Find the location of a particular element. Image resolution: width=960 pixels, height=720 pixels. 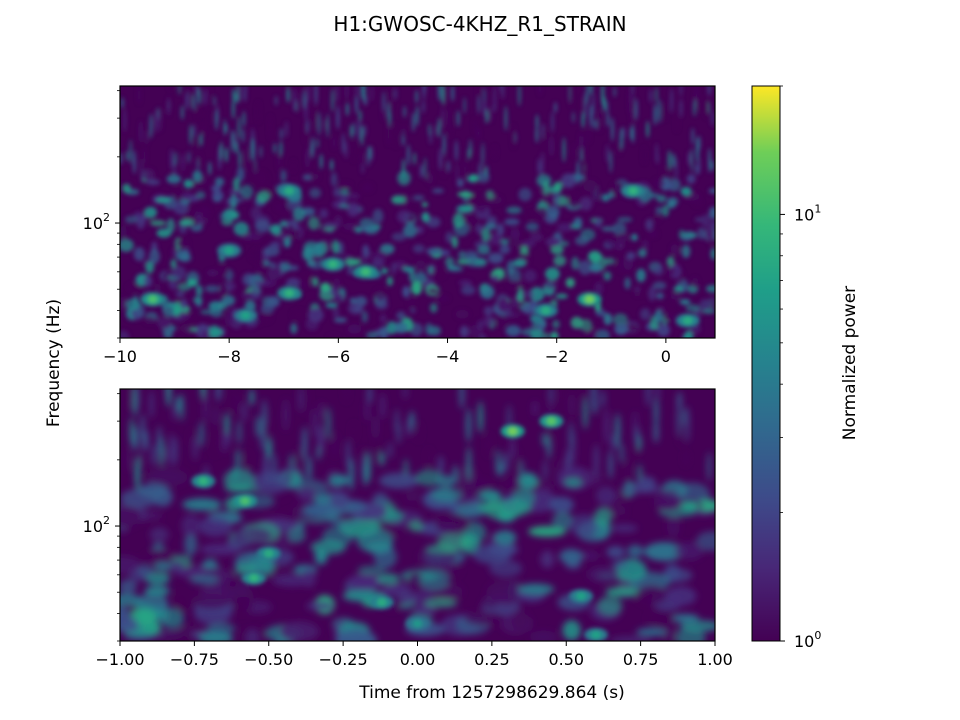

x-tick-label: −0.75 is located at coordinates (194, 659).